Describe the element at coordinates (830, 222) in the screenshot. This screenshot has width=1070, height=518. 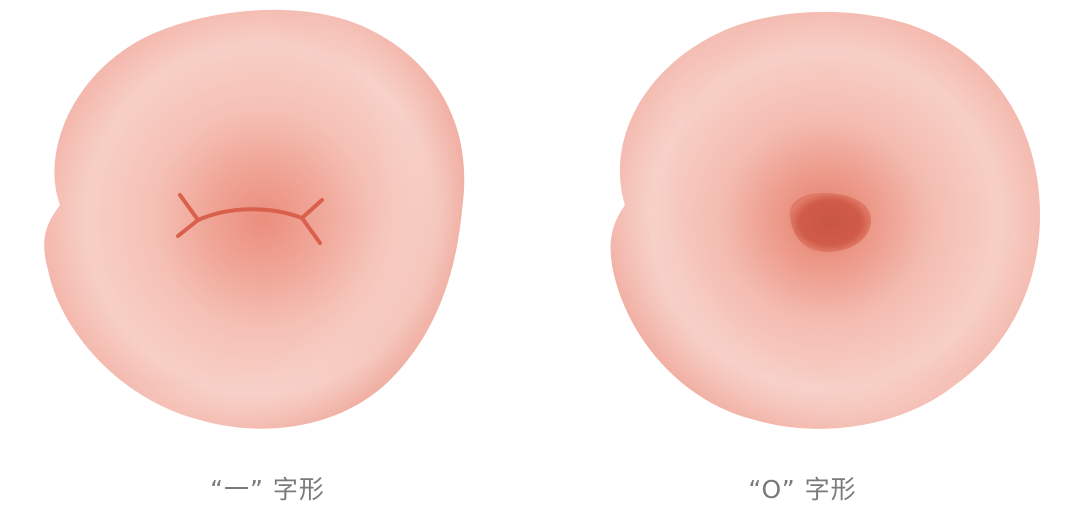
I see `round-opening` at that location.